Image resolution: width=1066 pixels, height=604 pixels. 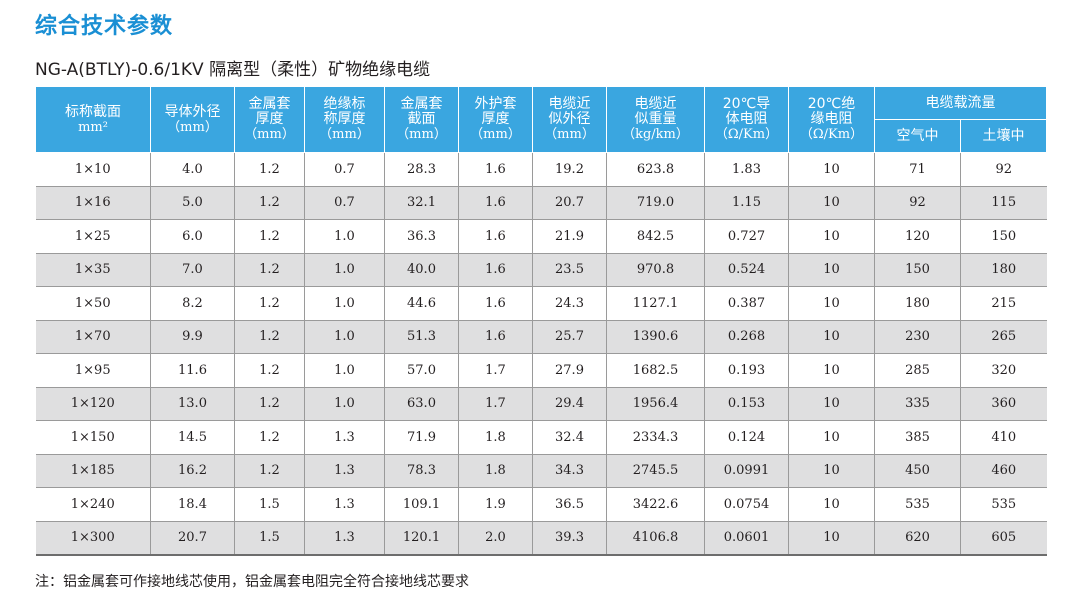 What do you see at coordinates (345, 170) in the screenshot?
I see `cell-insulation-thickness: 0.7` at bounding box center [345, 170].